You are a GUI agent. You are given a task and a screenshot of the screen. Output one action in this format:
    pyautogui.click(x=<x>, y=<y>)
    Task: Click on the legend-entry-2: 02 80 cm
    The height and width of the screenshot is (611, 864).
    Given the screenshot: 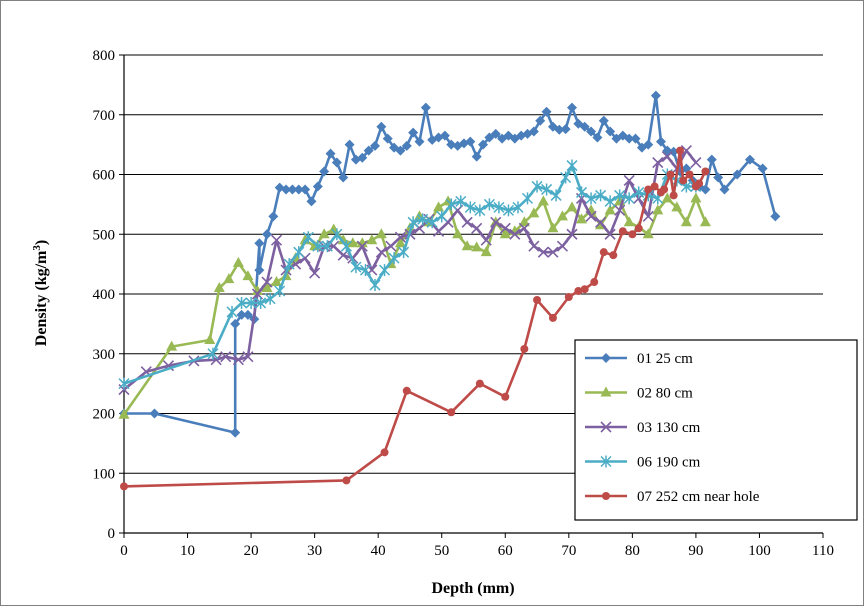 What is the action you would take?
    pyautogui.click(x=639, y=394)
    